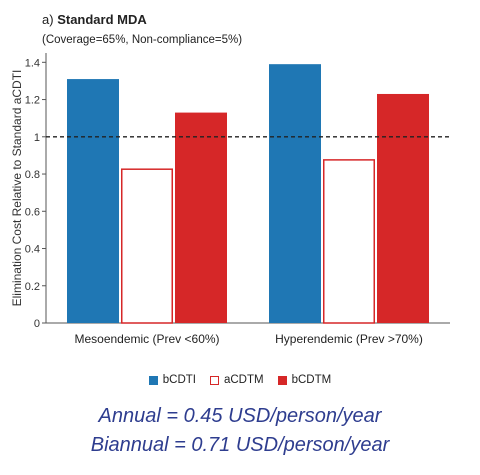 This screenshot has width=480, height=475. Describe the element at coordinates (146, 339) in the screenshot. I see `x-category-label: Mesoendemic (Prev <60%)` at that location.